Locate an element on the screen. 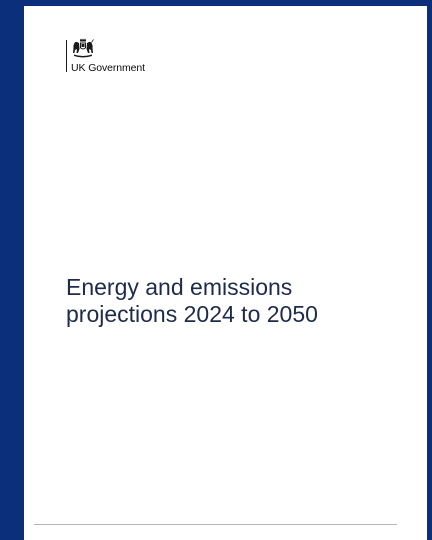 The height and width of the screenshot is (540, 432). uk-government-logo: UK Government is located at coordinates (121, 56).